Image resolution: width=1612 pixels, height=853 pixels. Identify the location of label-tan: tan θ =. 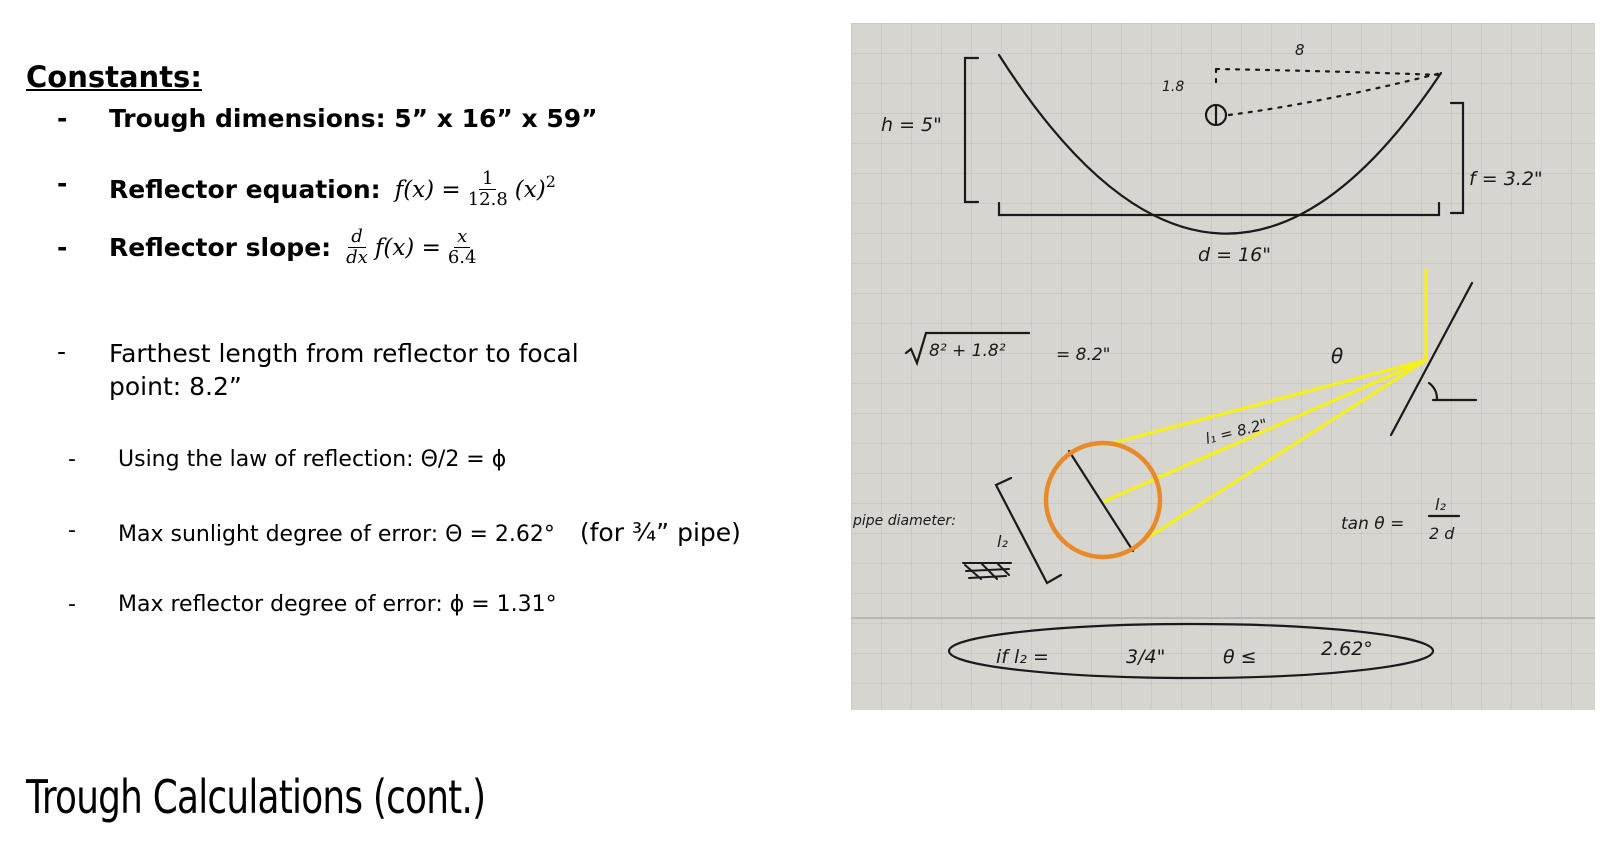
(1372, 524).